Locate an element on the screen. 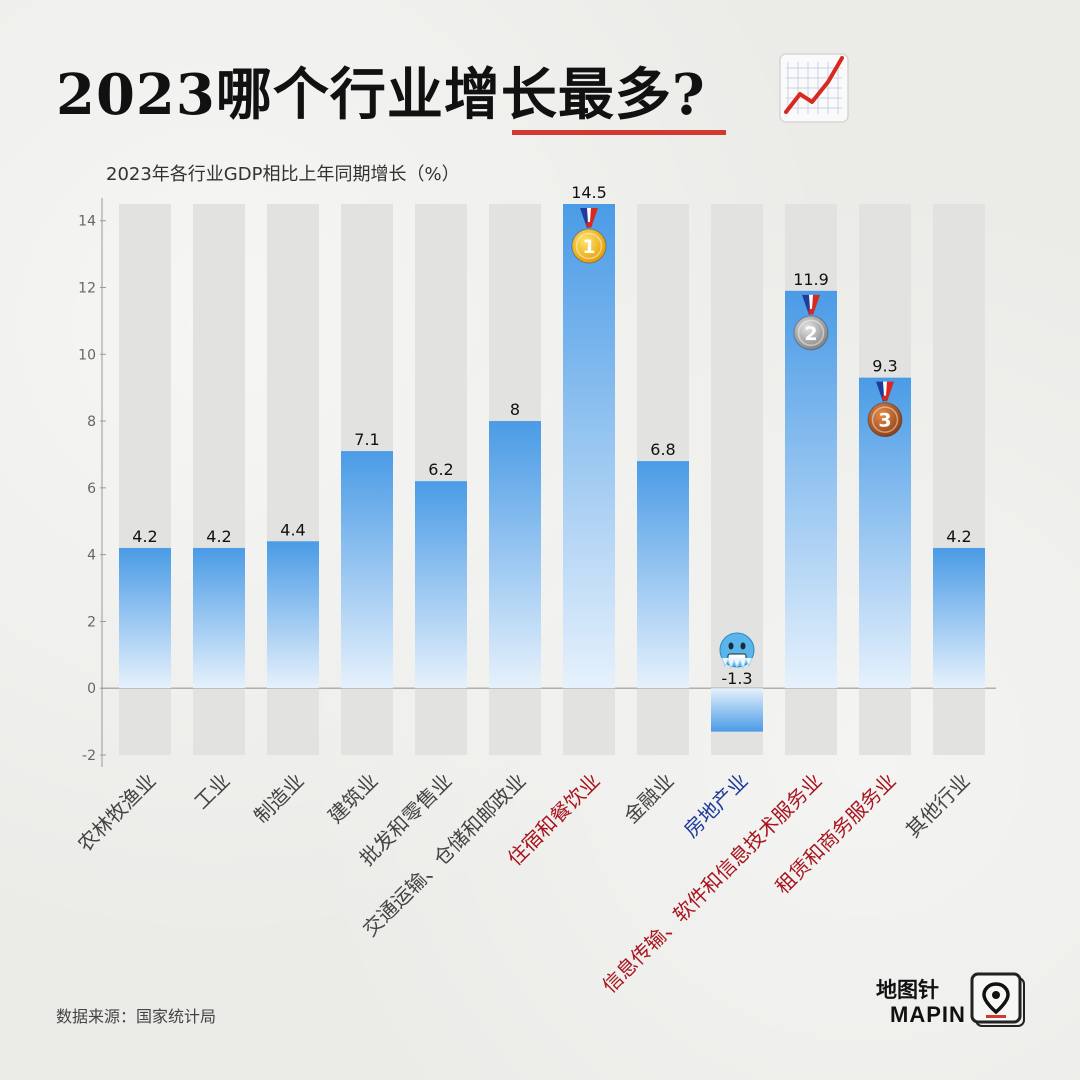  chart-subtitle: 2023年各行业GDP相比上年同期增长（%） is located at coordinates (283, 174).